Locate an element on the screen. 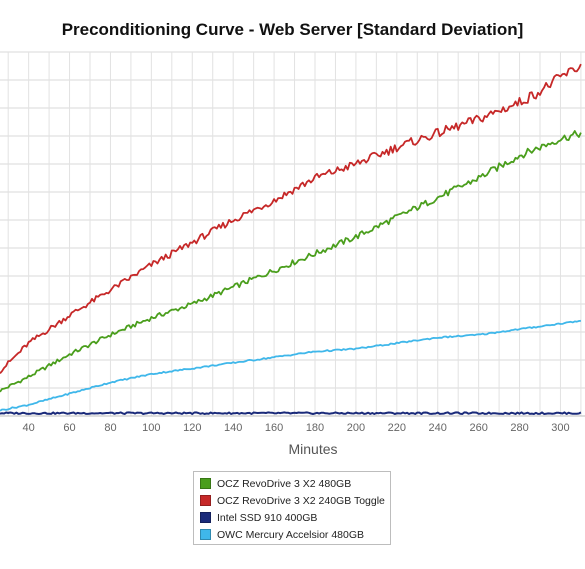  x-tick-labels: 40 60 80 100 120 140 160 180 200 220 240 260 280 300 is located at coordinates (296, 428).